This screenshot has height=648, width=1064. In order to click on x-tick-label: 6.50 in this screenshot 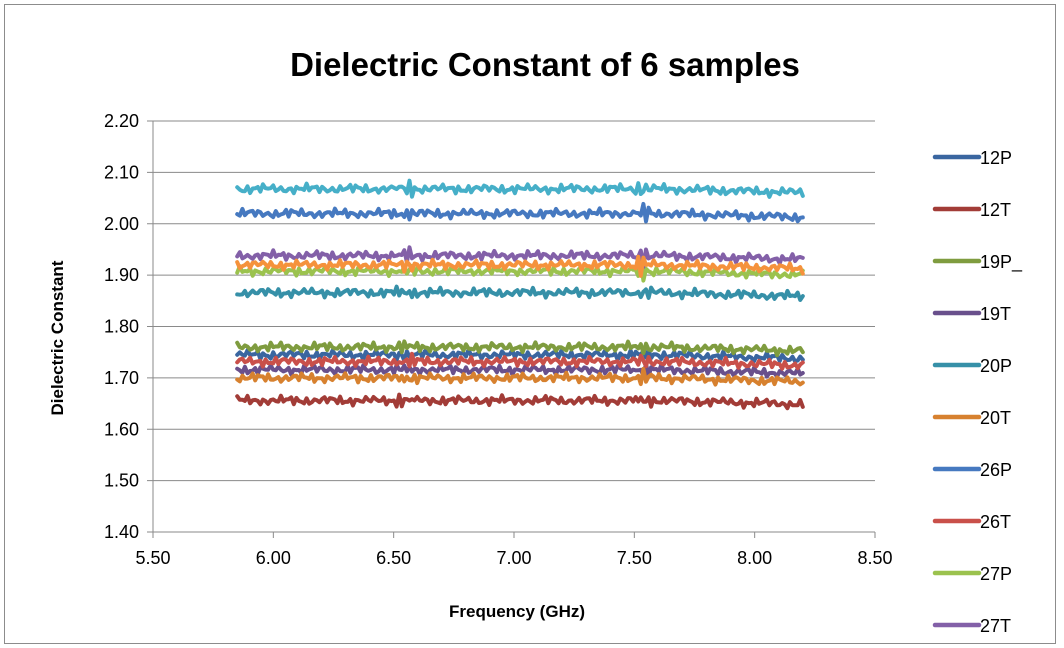, I will do `click(393, 558)`.